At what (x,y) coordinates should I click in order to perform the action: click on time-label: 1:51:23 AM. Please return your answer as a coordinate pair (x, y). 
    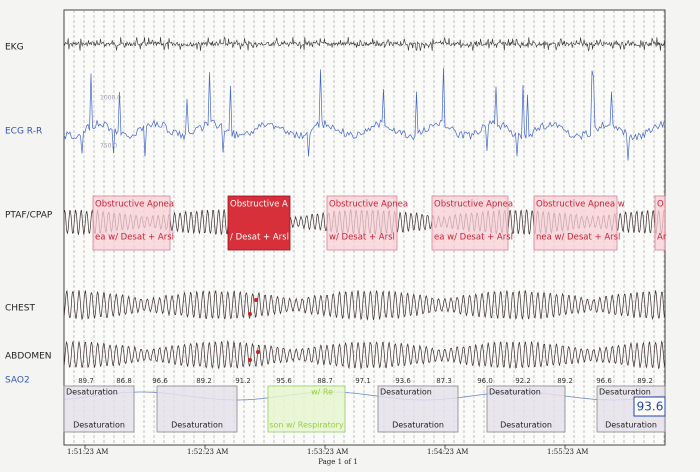
    Looking at the image, I should click on (87, 452).